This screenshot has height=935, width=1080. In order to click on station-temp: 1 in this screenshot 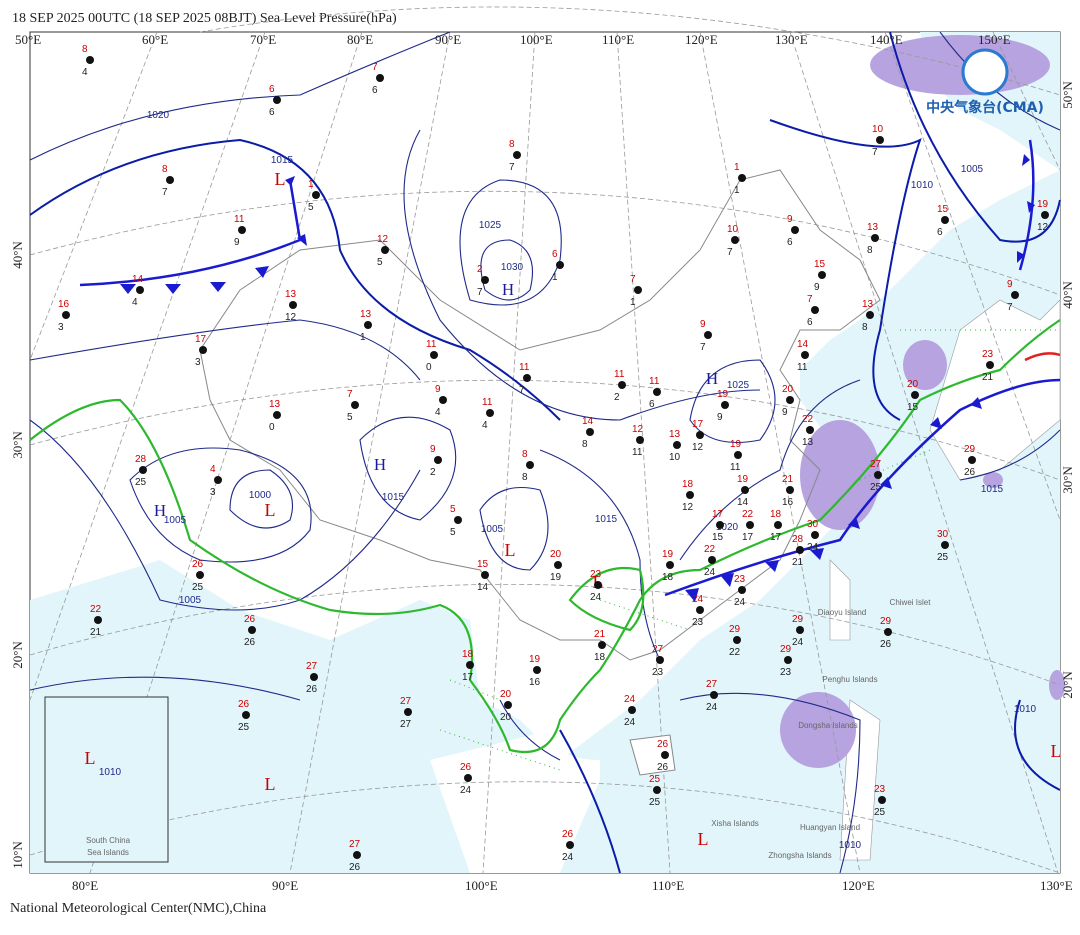, I will do `click(311, 184)`.